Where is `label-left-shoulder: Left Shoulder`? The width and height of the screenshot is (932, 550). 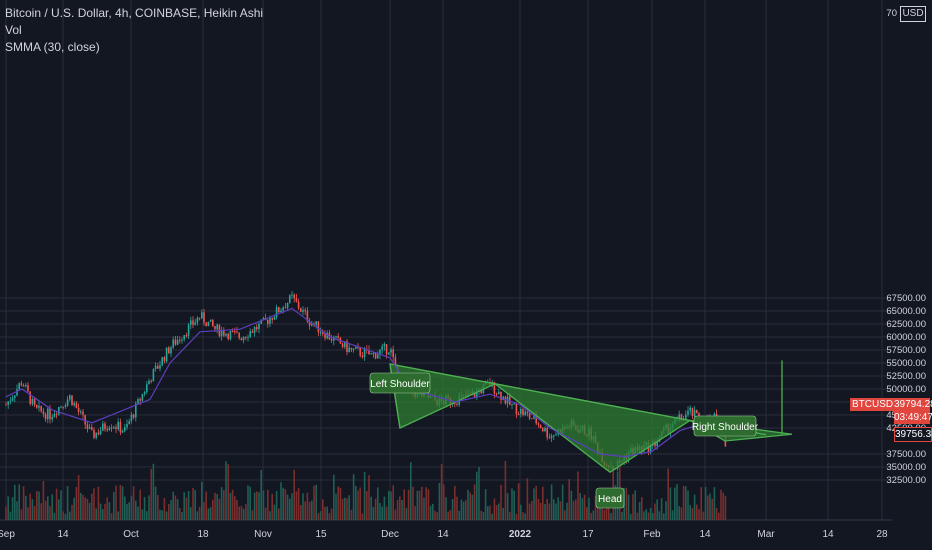 label-left-shoulder: Left Shoulder is located at coordinates (399, 383).